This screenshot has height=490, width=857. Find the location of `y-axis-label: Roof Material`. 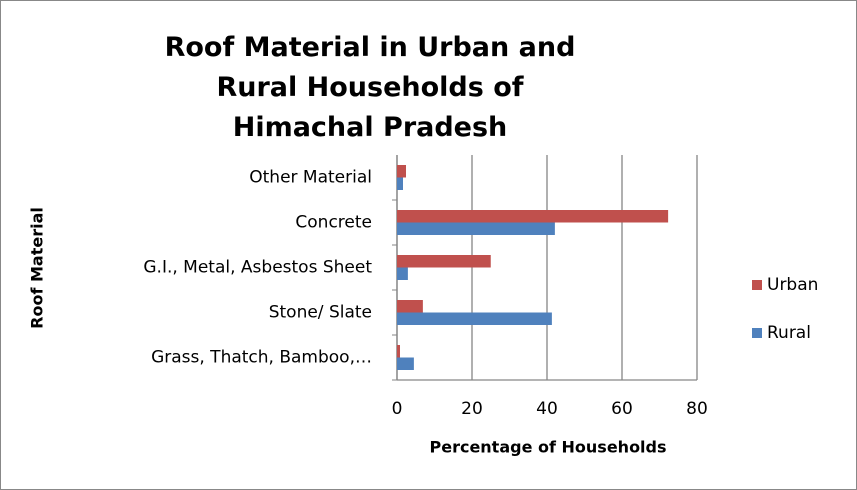

y-axis-label: Roof Material is located at coordinates (37, 268).